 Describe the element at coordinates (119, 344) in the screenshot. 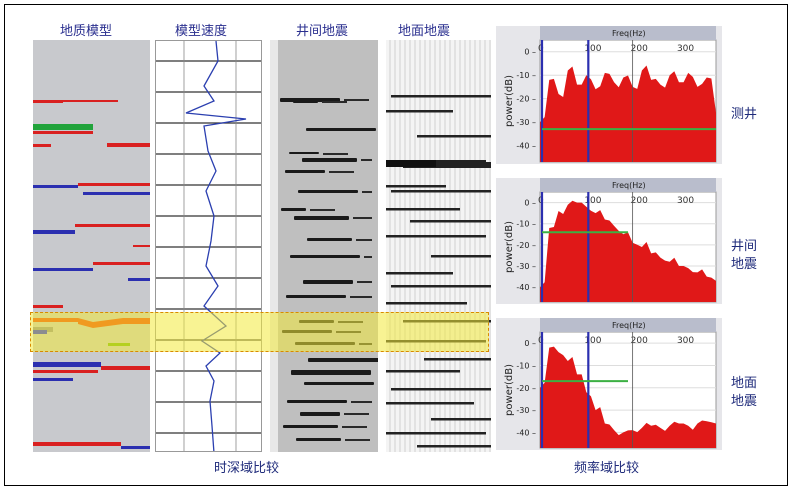

I see `layer-lime` at that location.